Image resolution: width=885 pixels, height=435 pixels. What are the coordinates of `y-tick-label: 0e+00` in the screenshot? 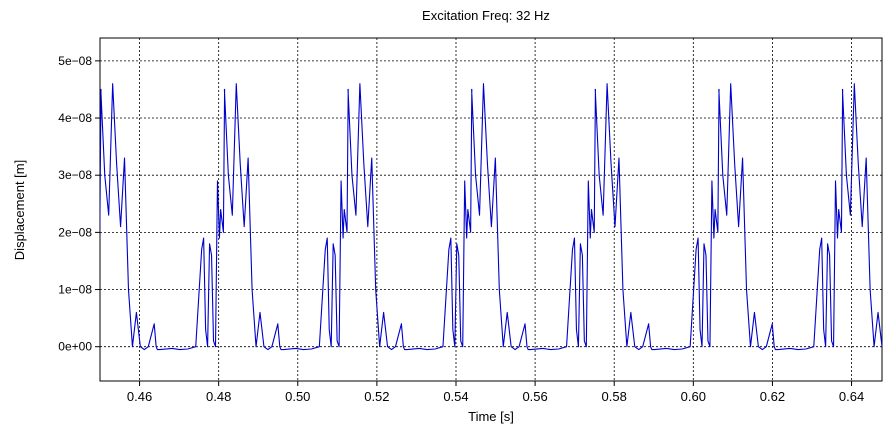 It's located at (75, 347).